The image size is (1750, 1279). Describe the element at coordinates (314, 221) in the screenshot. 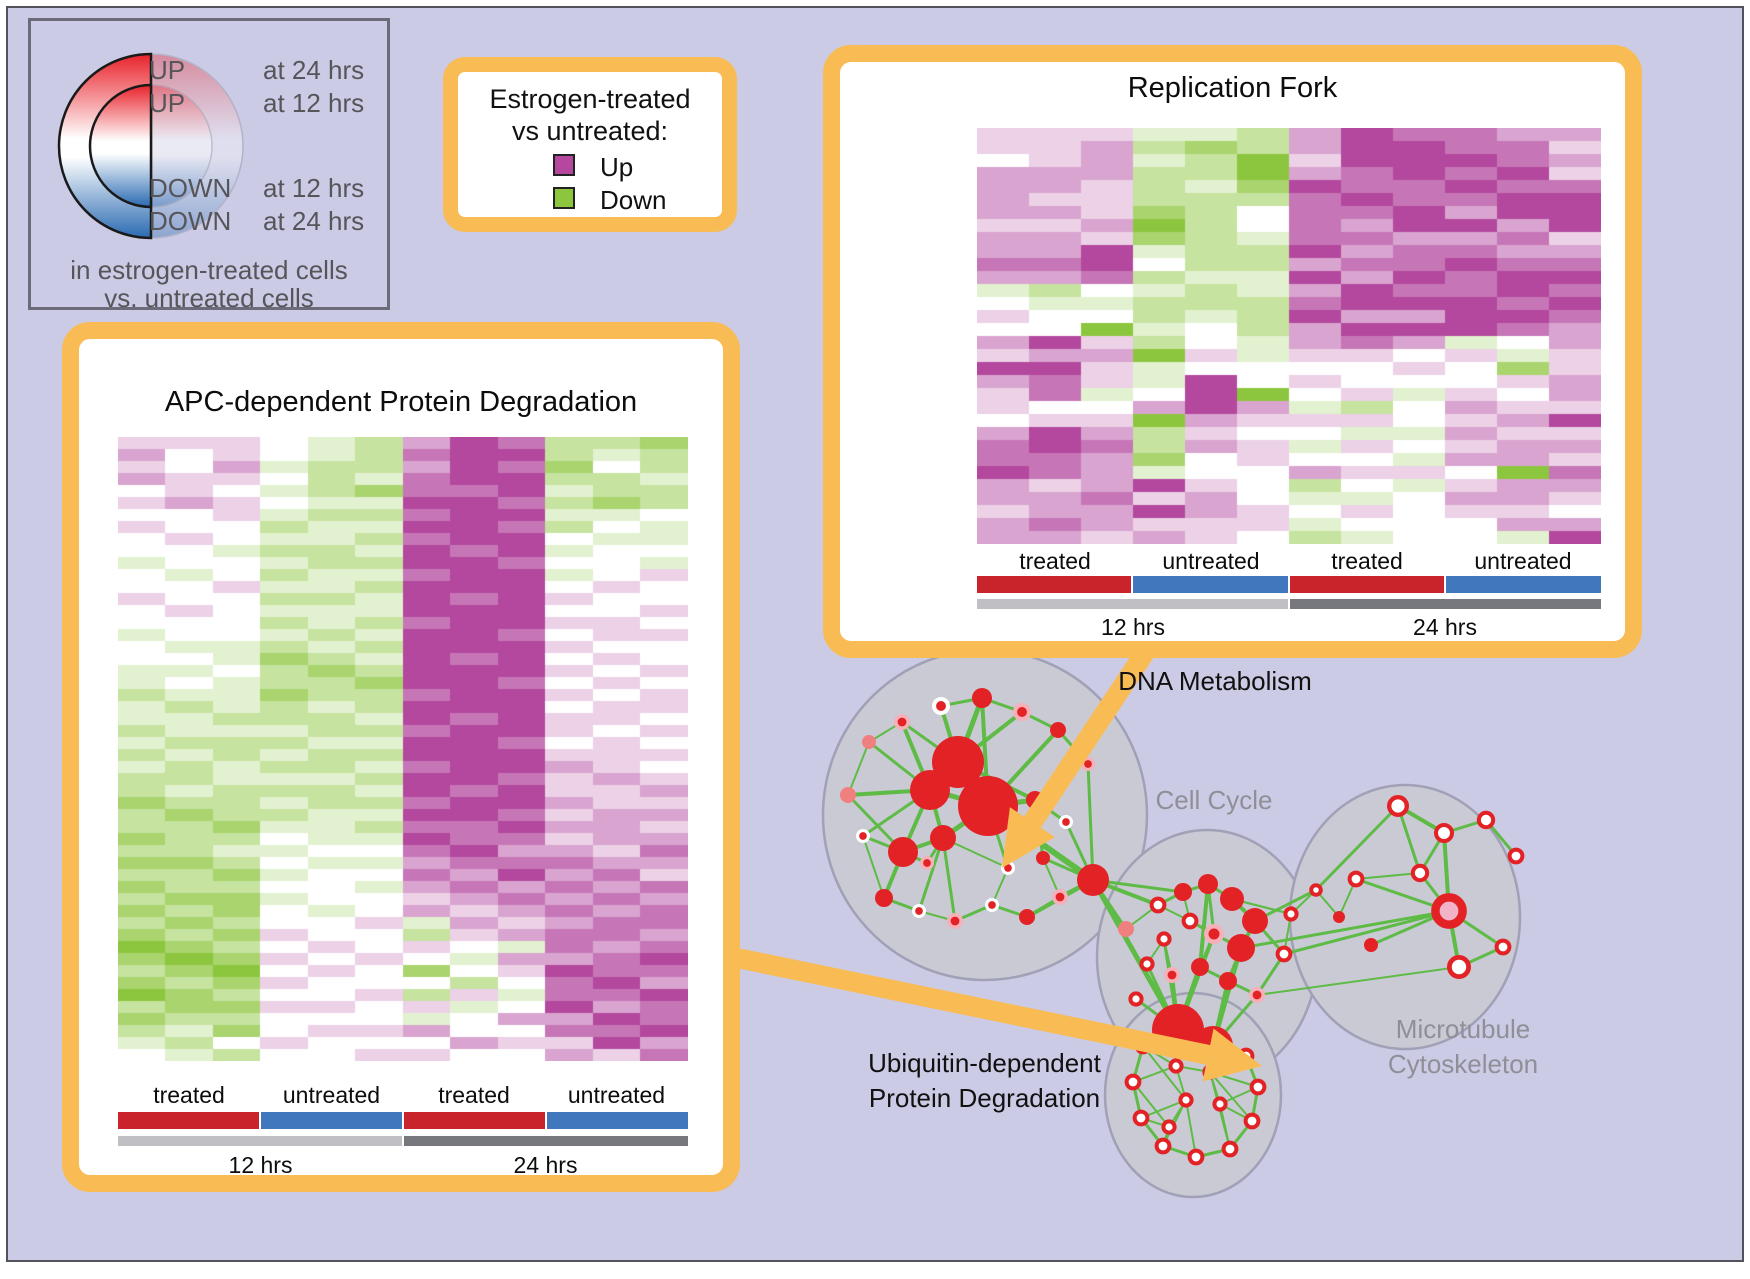

I see `time-label: at 24 hrs` at that location.